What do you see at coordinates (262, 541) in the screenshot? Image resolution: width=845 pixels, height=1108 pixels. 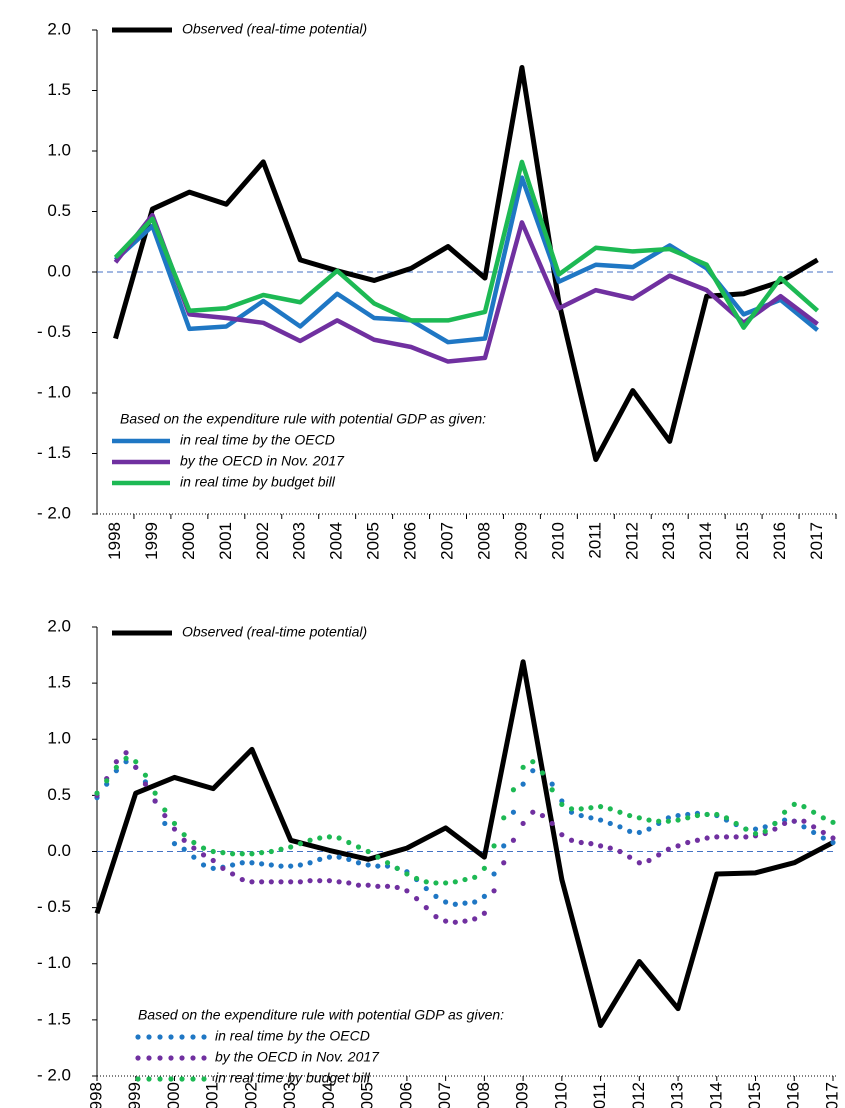 I see `x-tick-label: 2002` at bounding box center [262, 541].